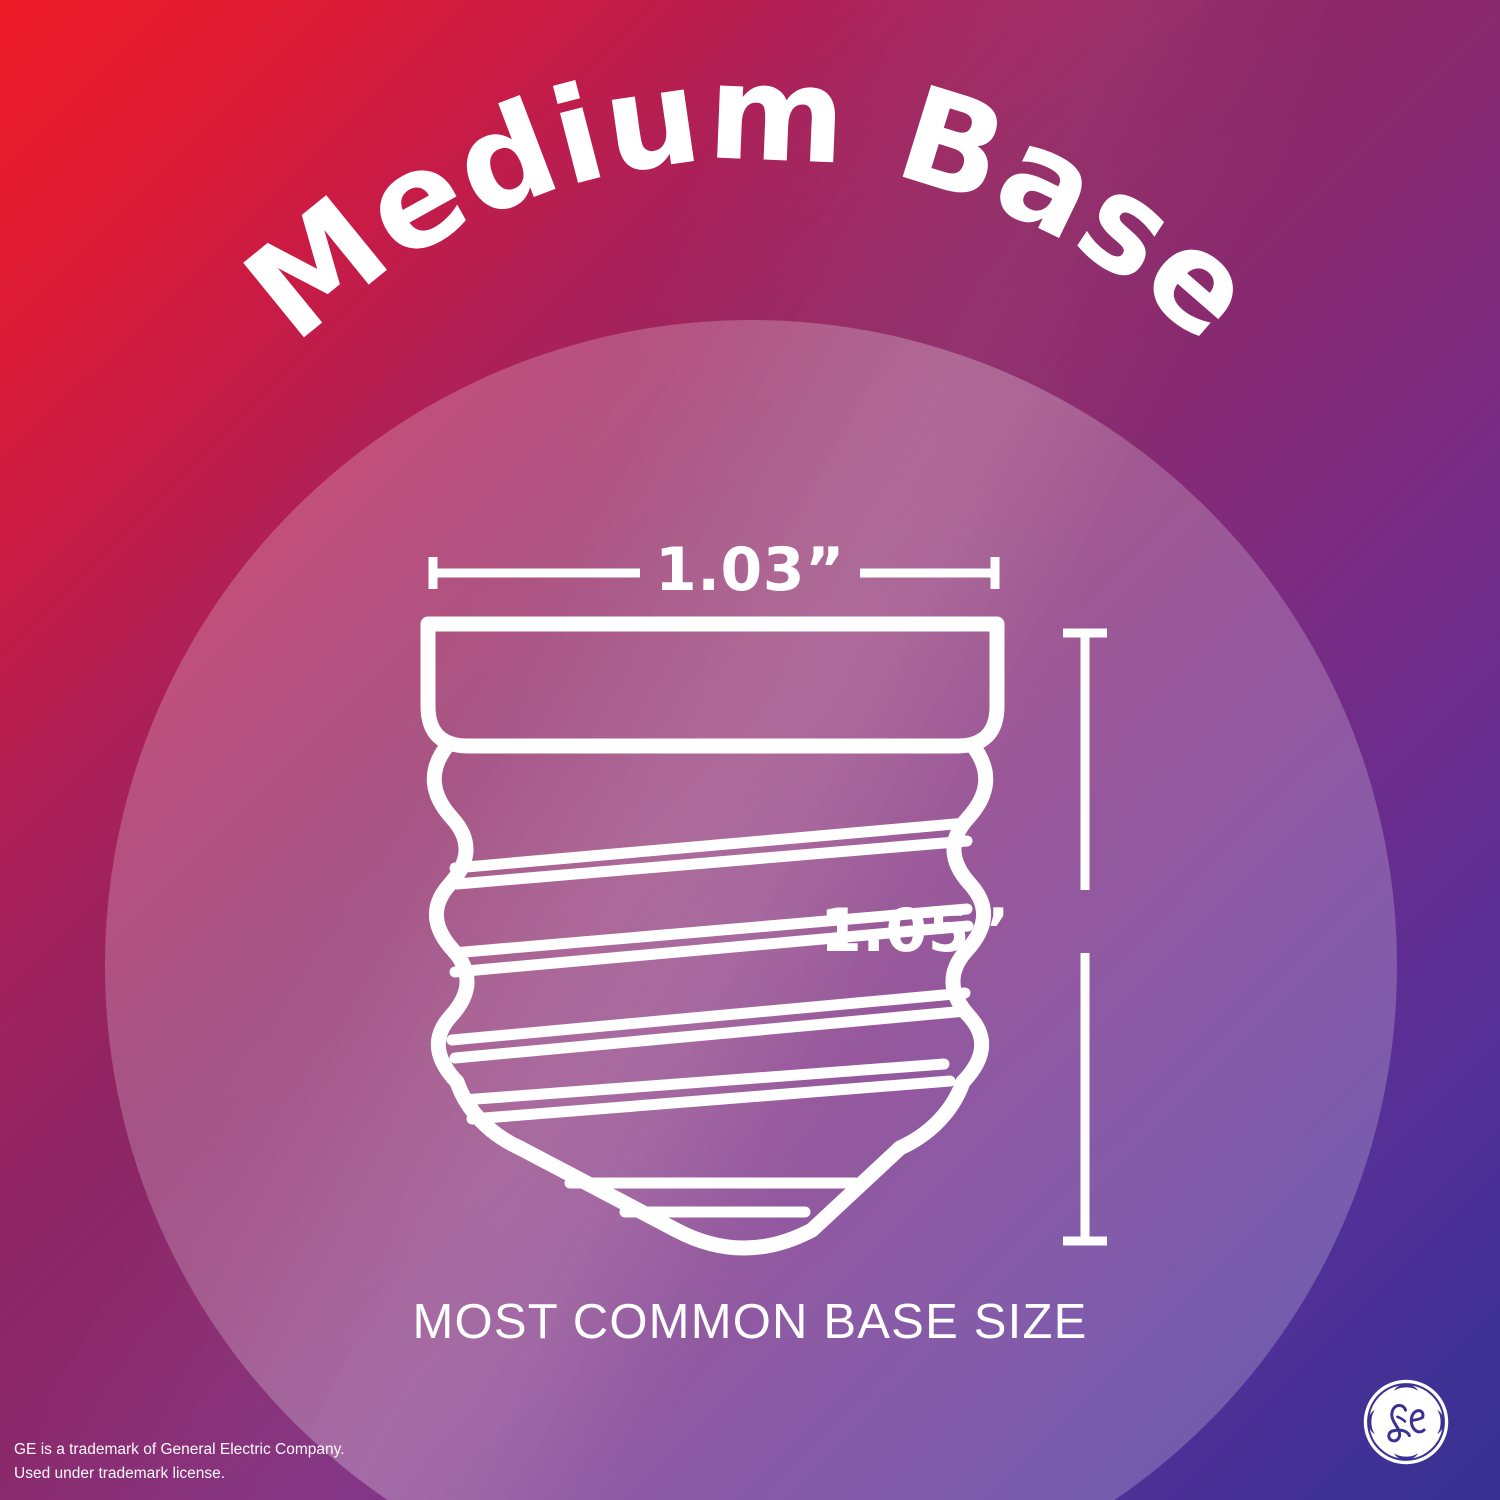  Describe the element at coordinates (750, 1322) in the screenshot. I see `caption-text: MOST COMMON BASE SIZE` at that location.